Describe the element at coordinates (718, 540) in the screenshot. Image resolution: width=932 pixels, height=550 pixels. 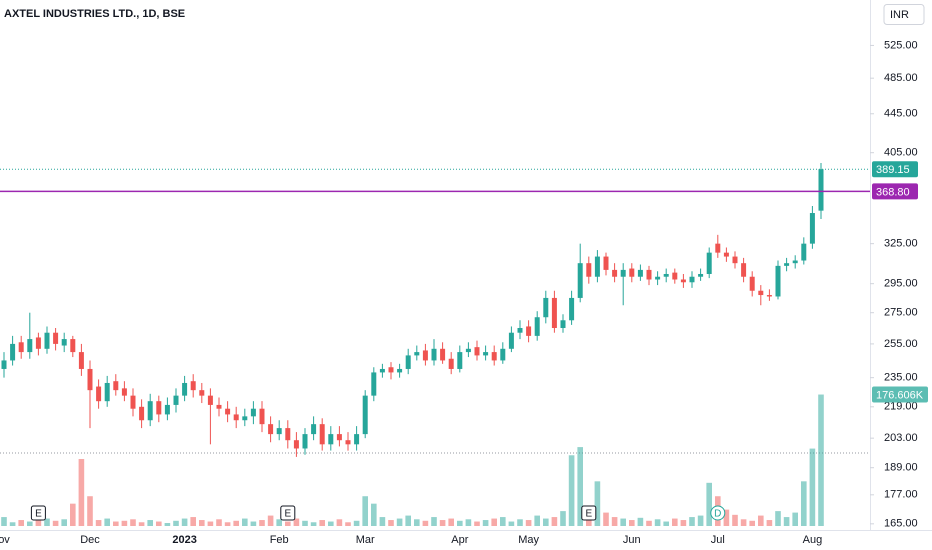
I see `x-tick-label: Jul` at that location.